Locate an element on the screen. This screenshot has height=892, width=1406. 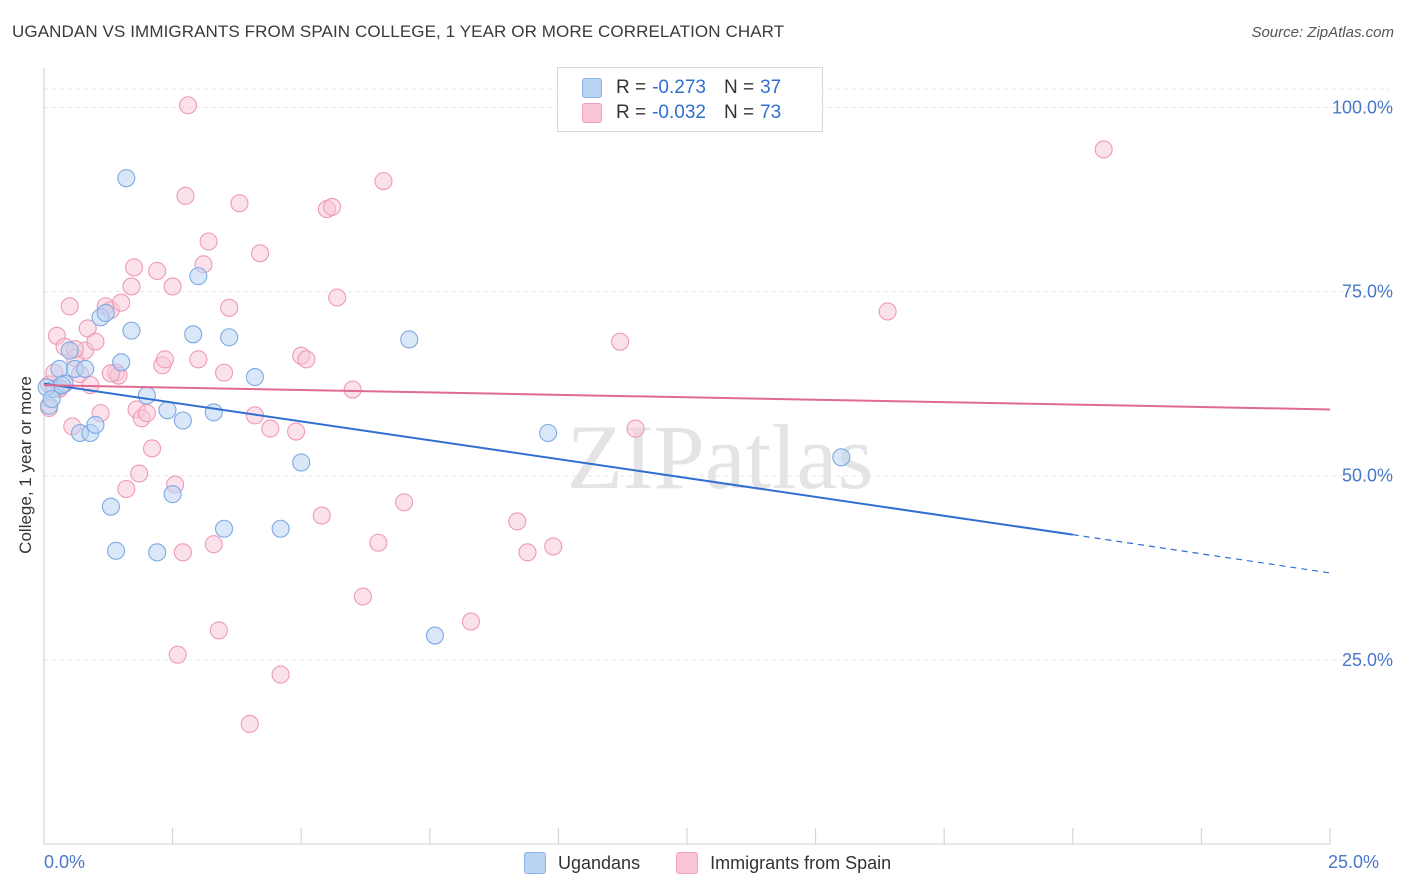
trend-line-spain is located at coordinates (687, 397).